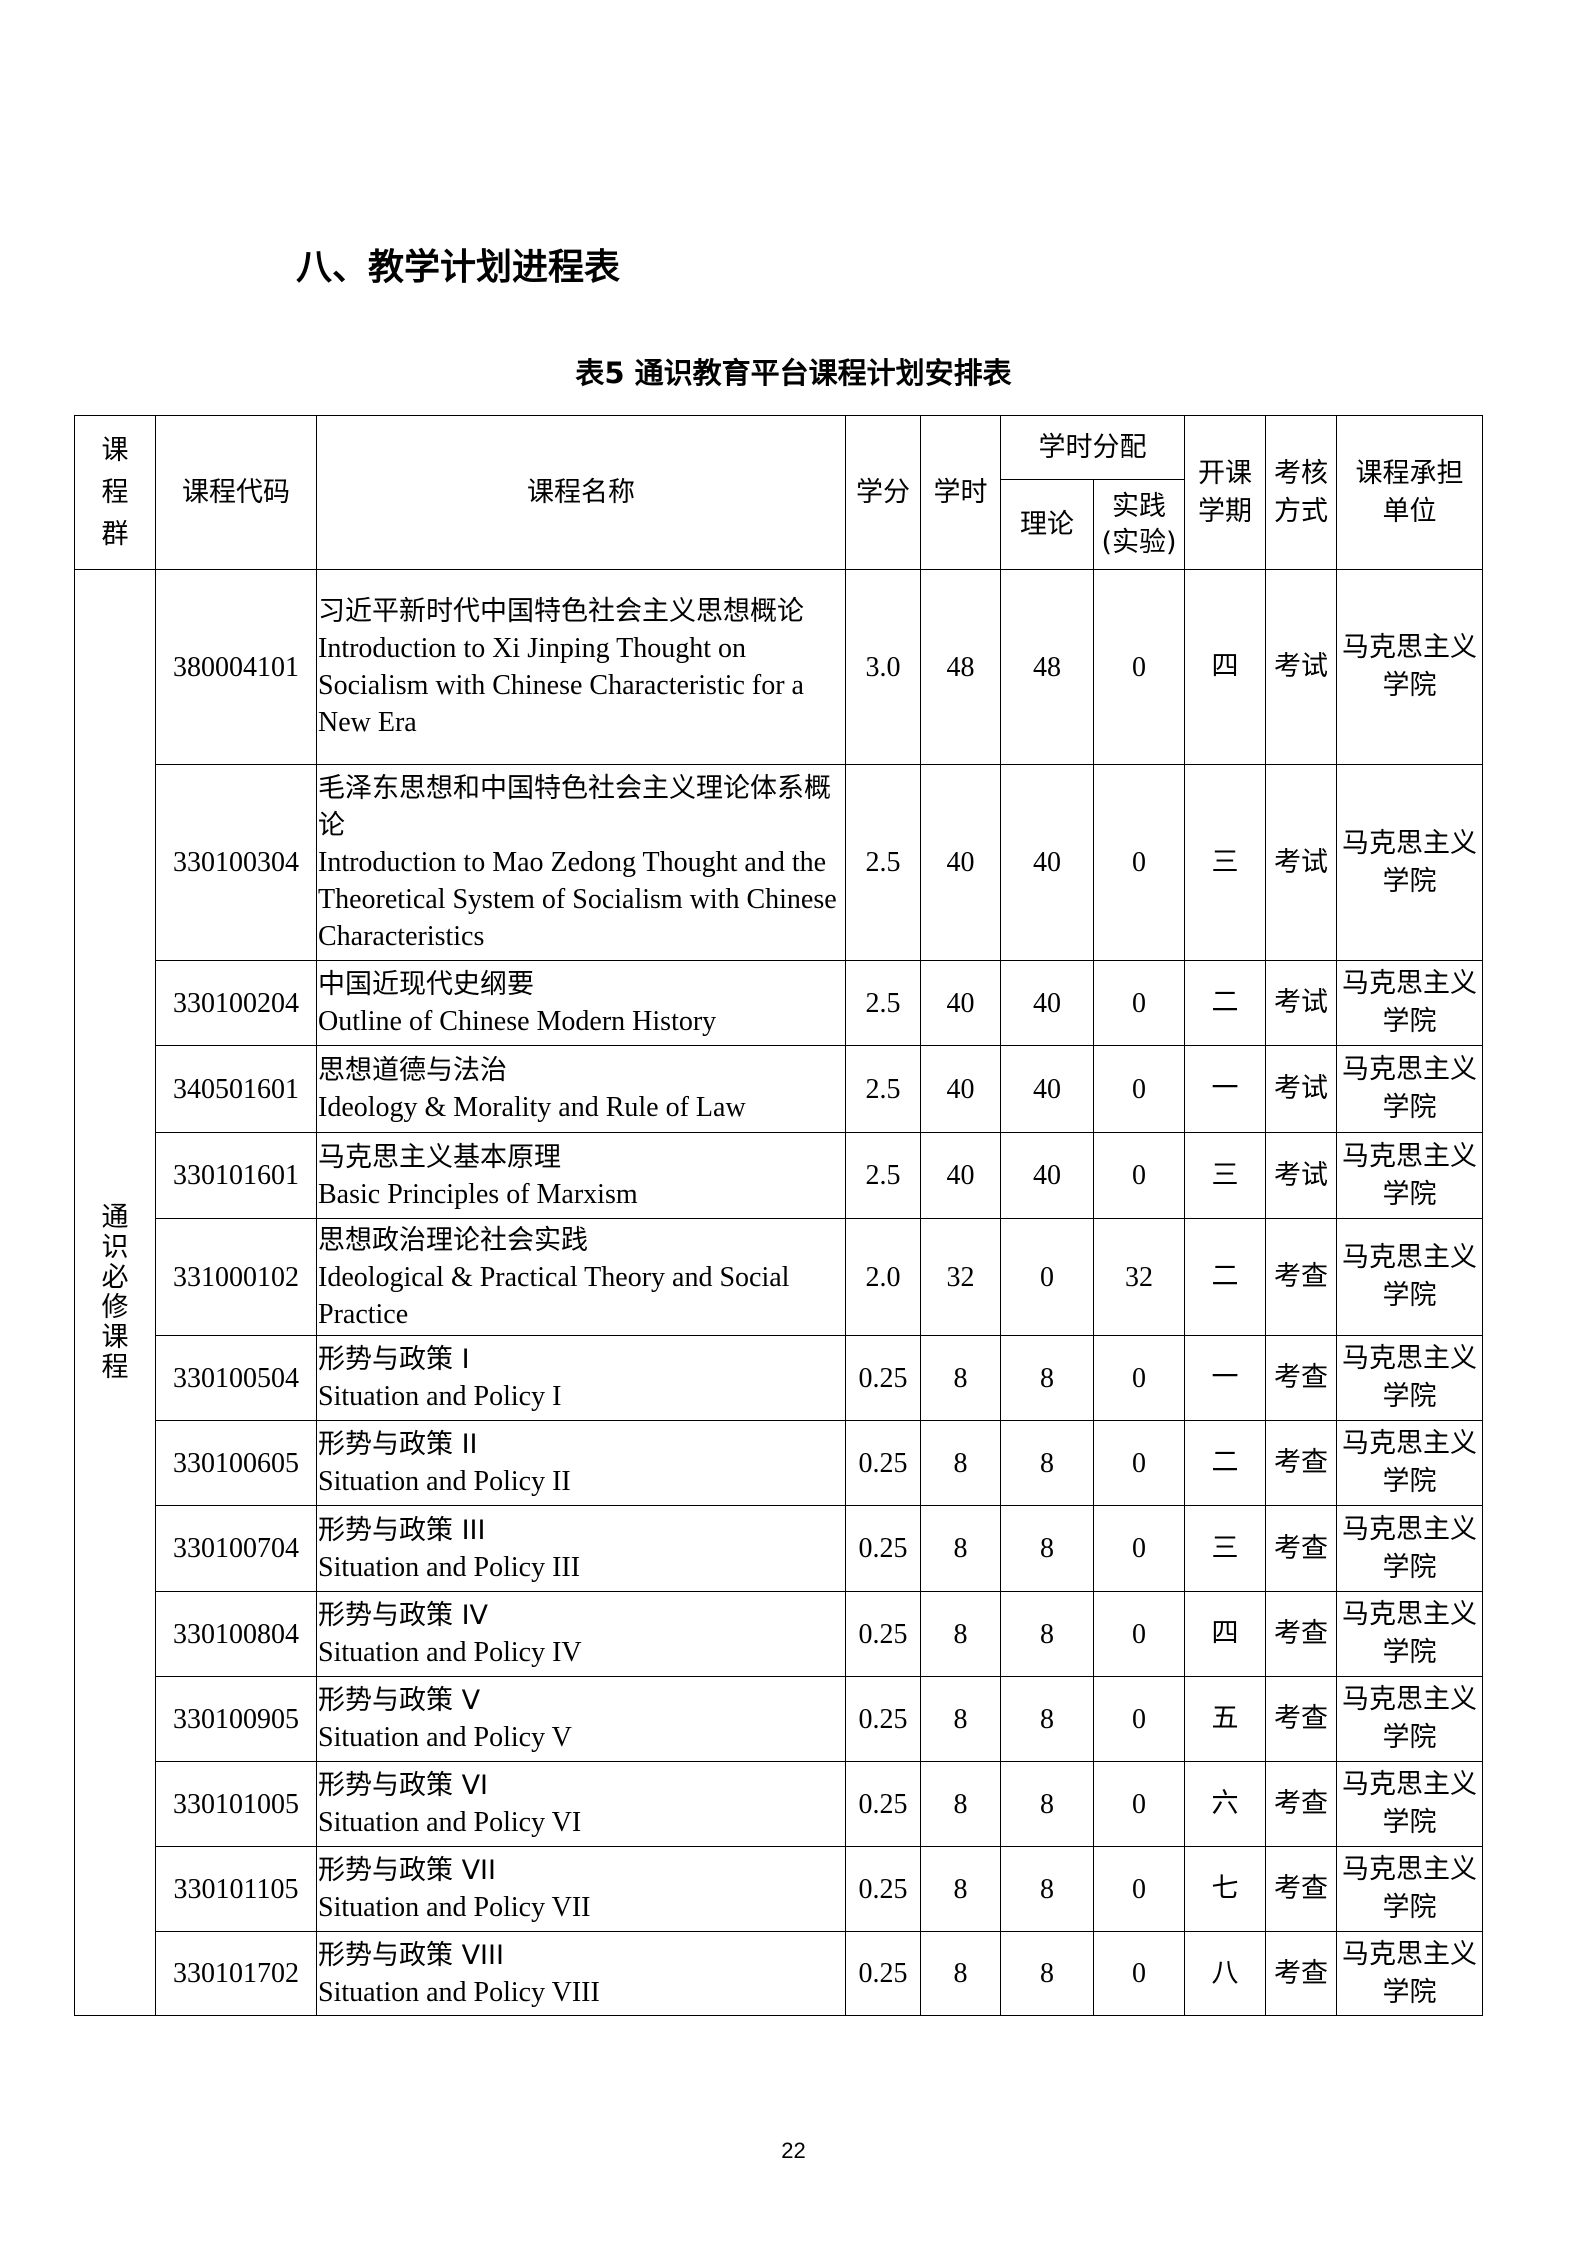 The image size is (1587, 2245). I want to click on course-code: 330101702, so click(236, 1973).